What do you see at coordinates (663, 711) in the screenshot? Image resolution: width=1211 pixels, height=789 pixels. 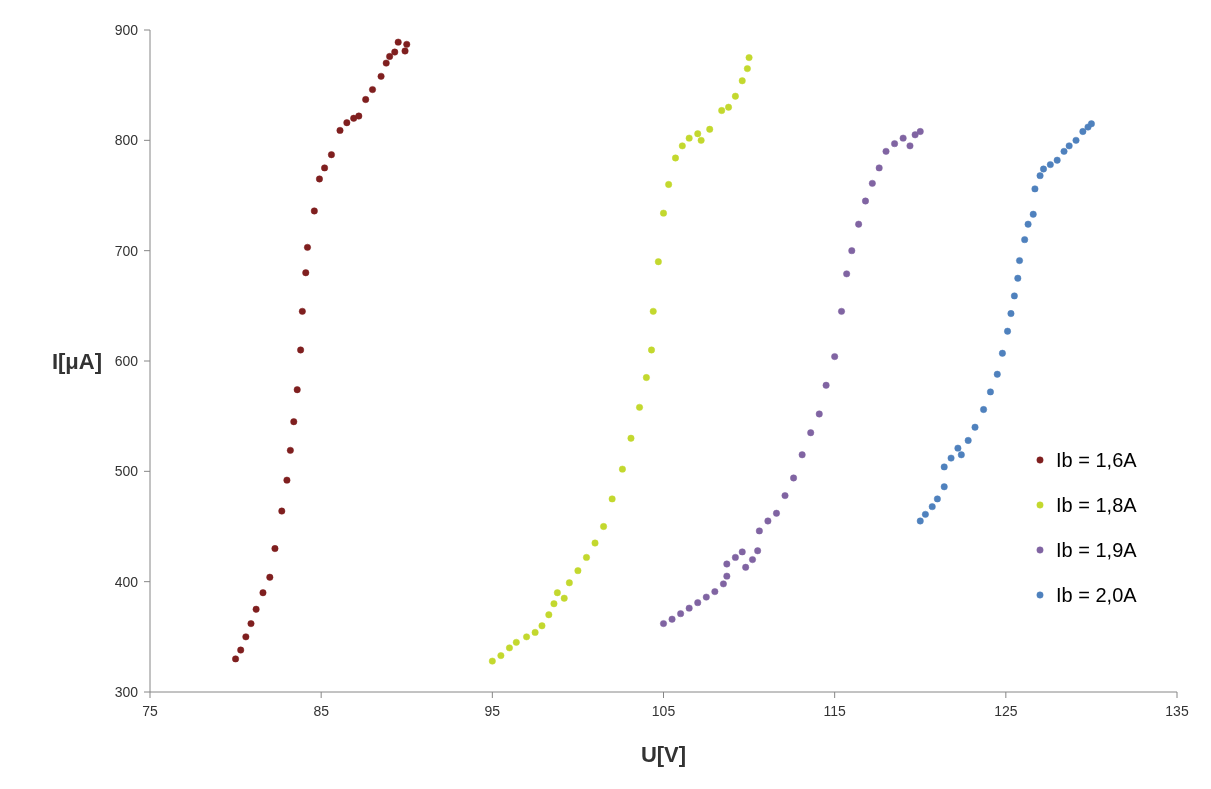 I see `x-tick-label: 105` at bounding box center [663, 711].